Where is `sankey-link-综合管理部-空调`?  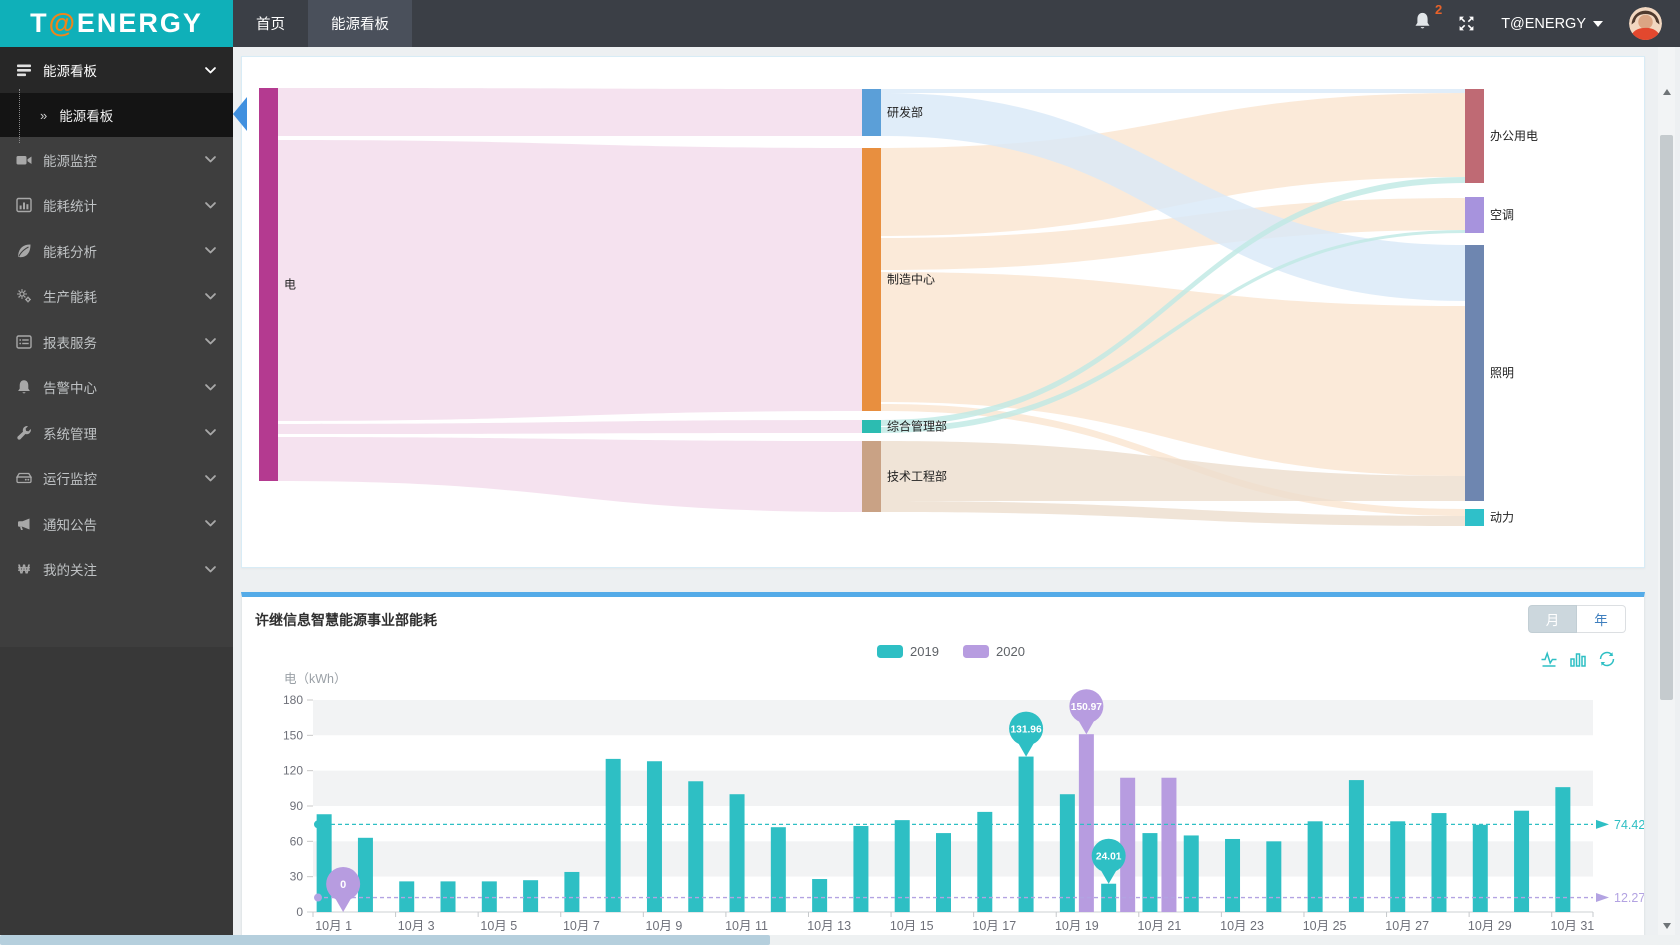
sankey-link-综合管理部-空调 is located at coordinates (1173, 331).